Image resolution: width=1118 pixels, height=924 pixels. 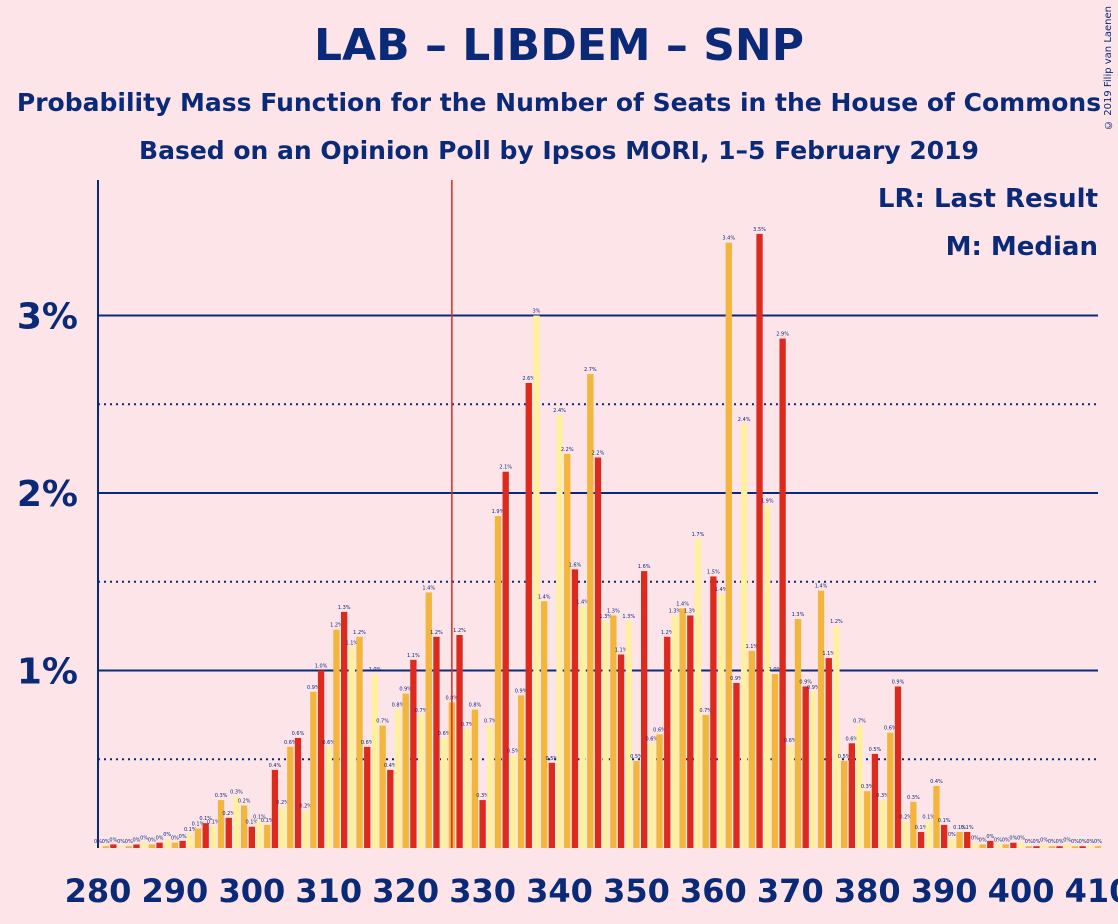 I want to click on bar-value-label: 2.9%, so click(x=782, y=335).